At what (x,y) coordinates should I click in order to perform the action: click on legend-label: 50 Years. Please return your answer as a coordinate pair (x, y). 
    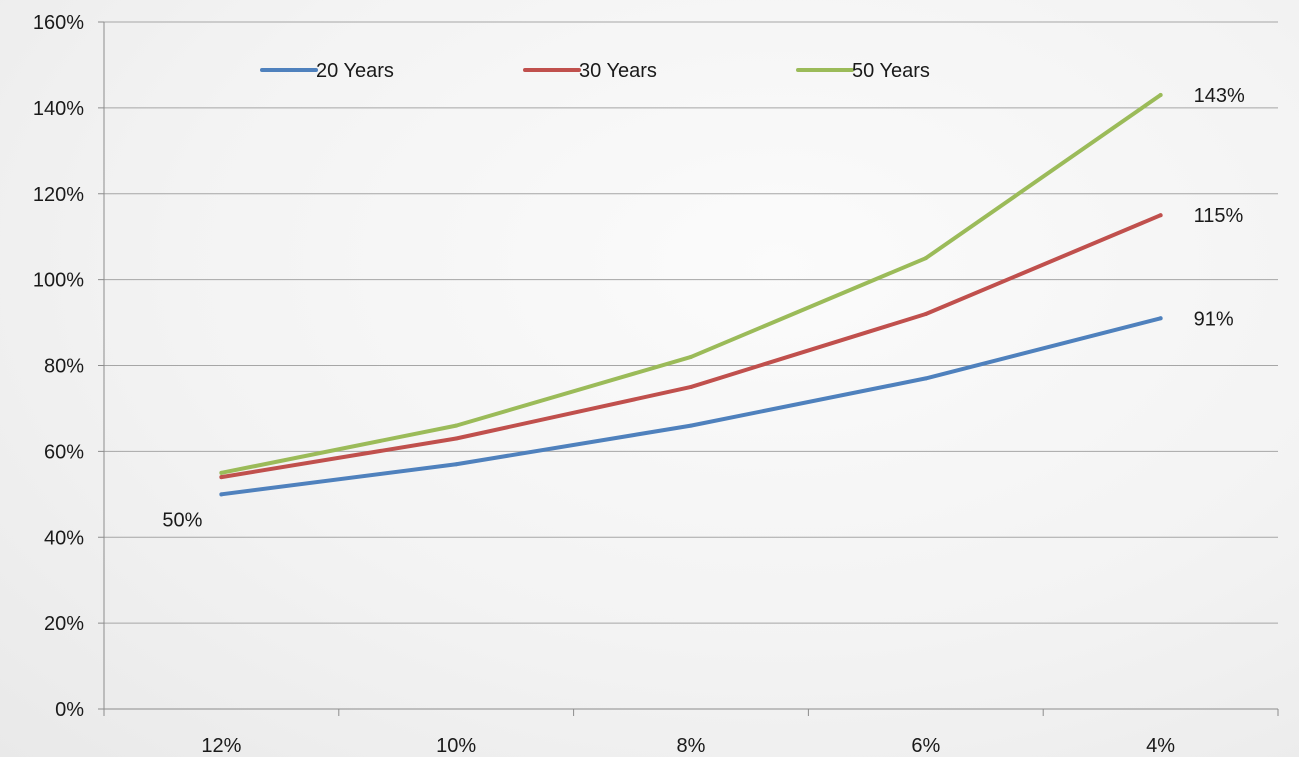
    Looking at the image, I should click on (891, 71).